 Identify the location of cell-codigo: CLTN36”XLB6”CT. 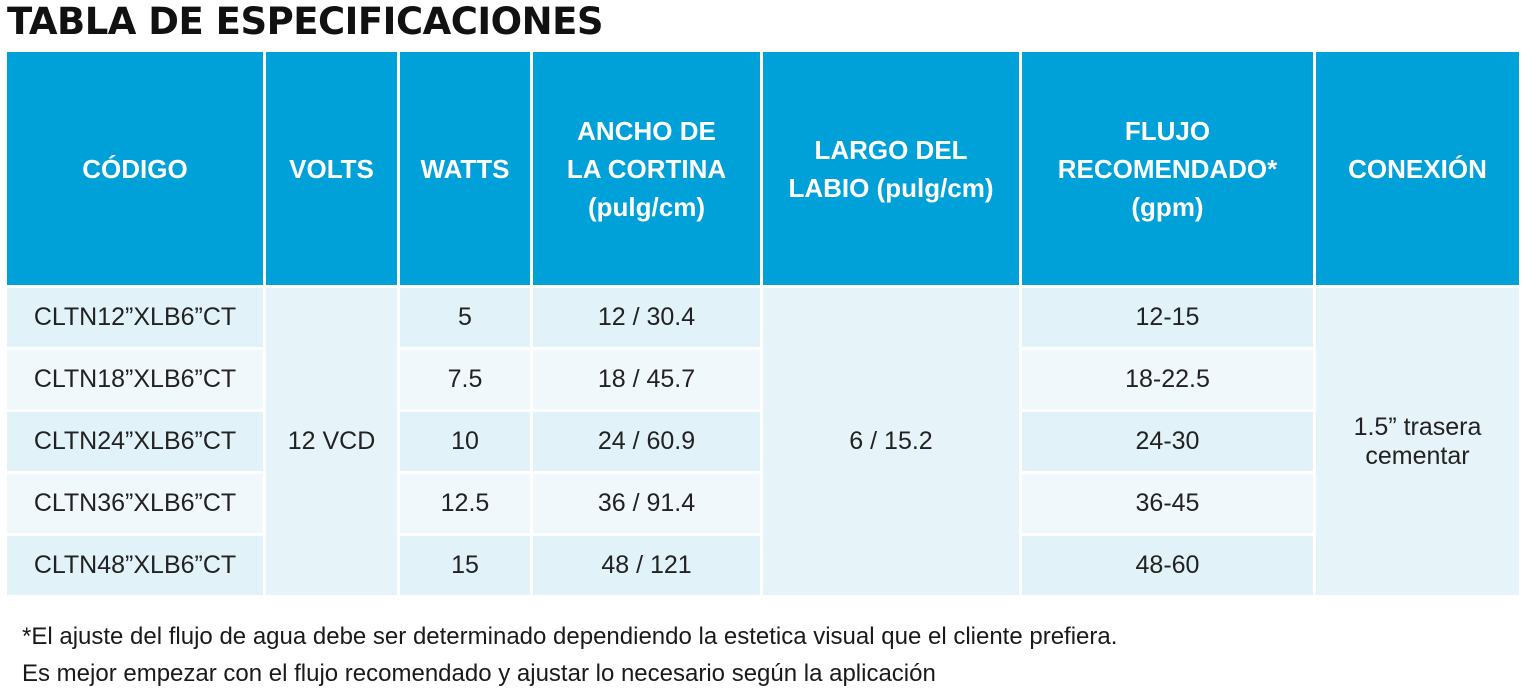
(135, 503).